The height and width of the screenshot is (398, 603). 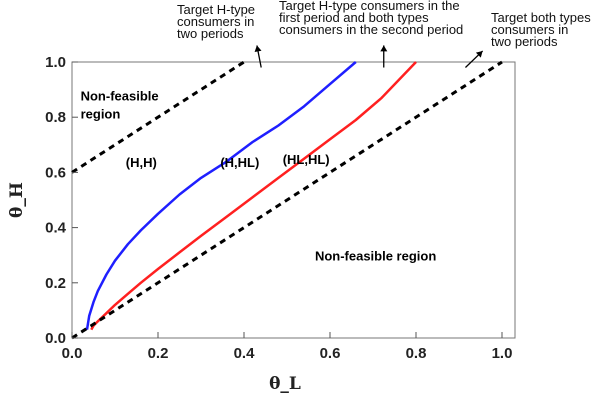 I want to click on region-label-line: region, so click(x=101, y=114).